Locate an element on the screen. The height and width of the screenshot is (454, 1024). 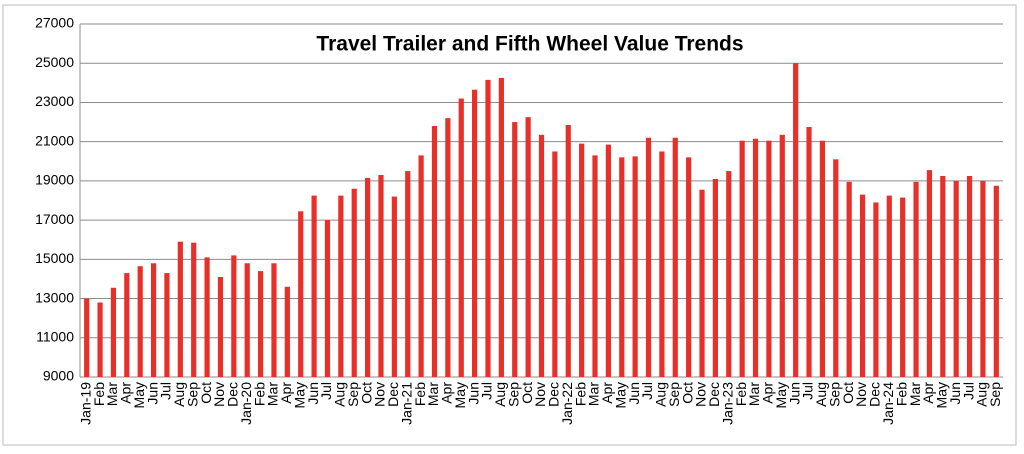
y-tick-label: 25000 is located at coordinates (54, 62).